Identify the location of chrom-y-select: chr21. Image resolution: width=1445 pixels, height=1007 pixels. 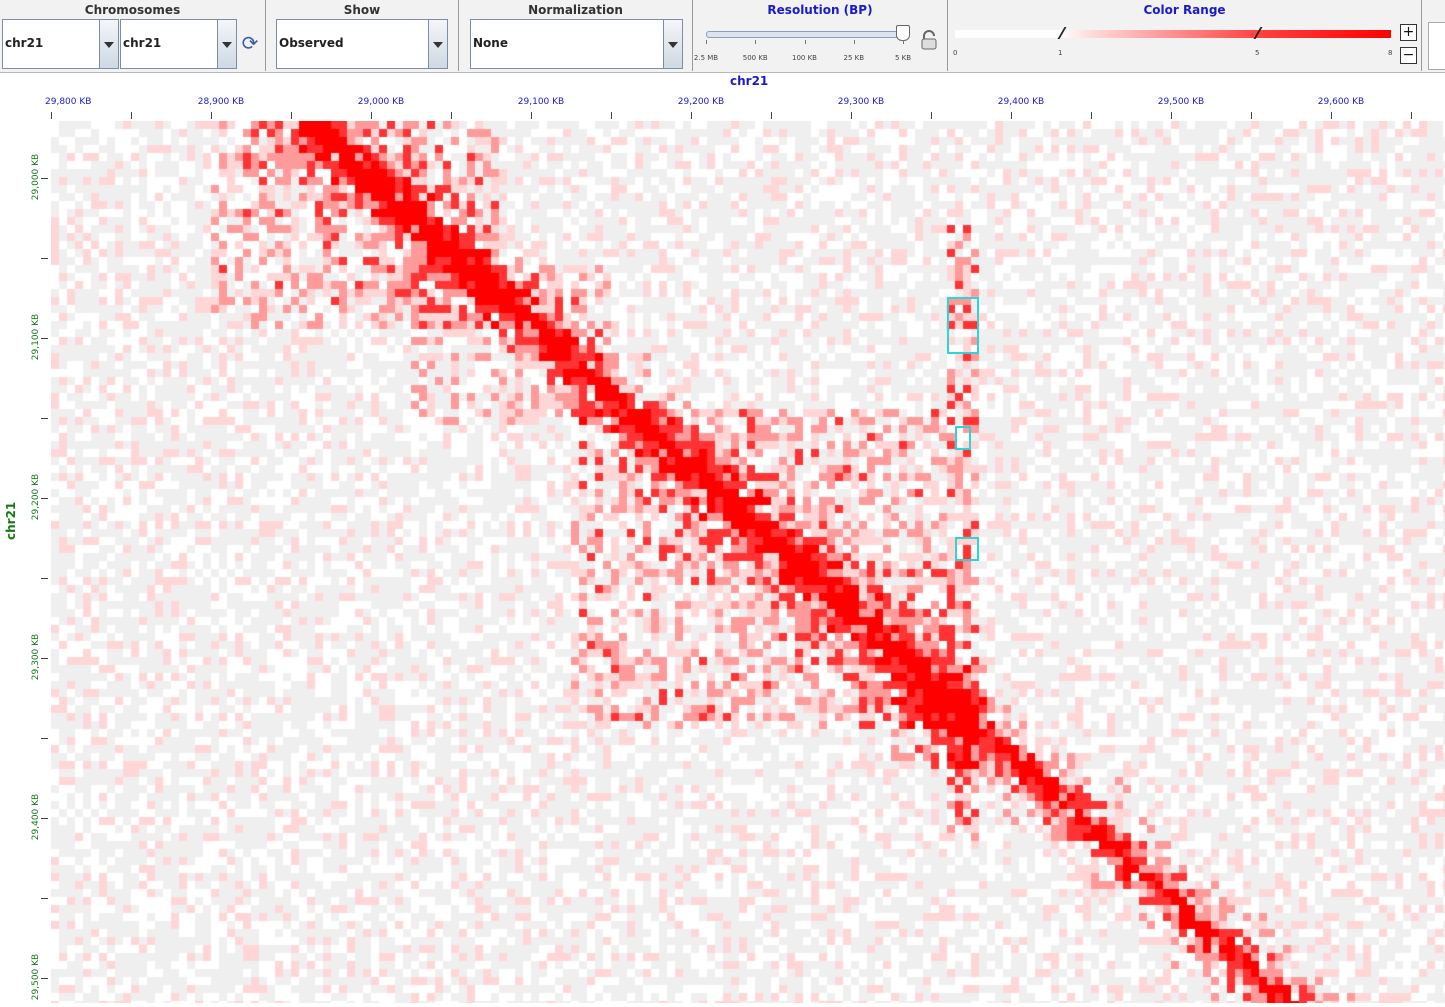
(178, 44).